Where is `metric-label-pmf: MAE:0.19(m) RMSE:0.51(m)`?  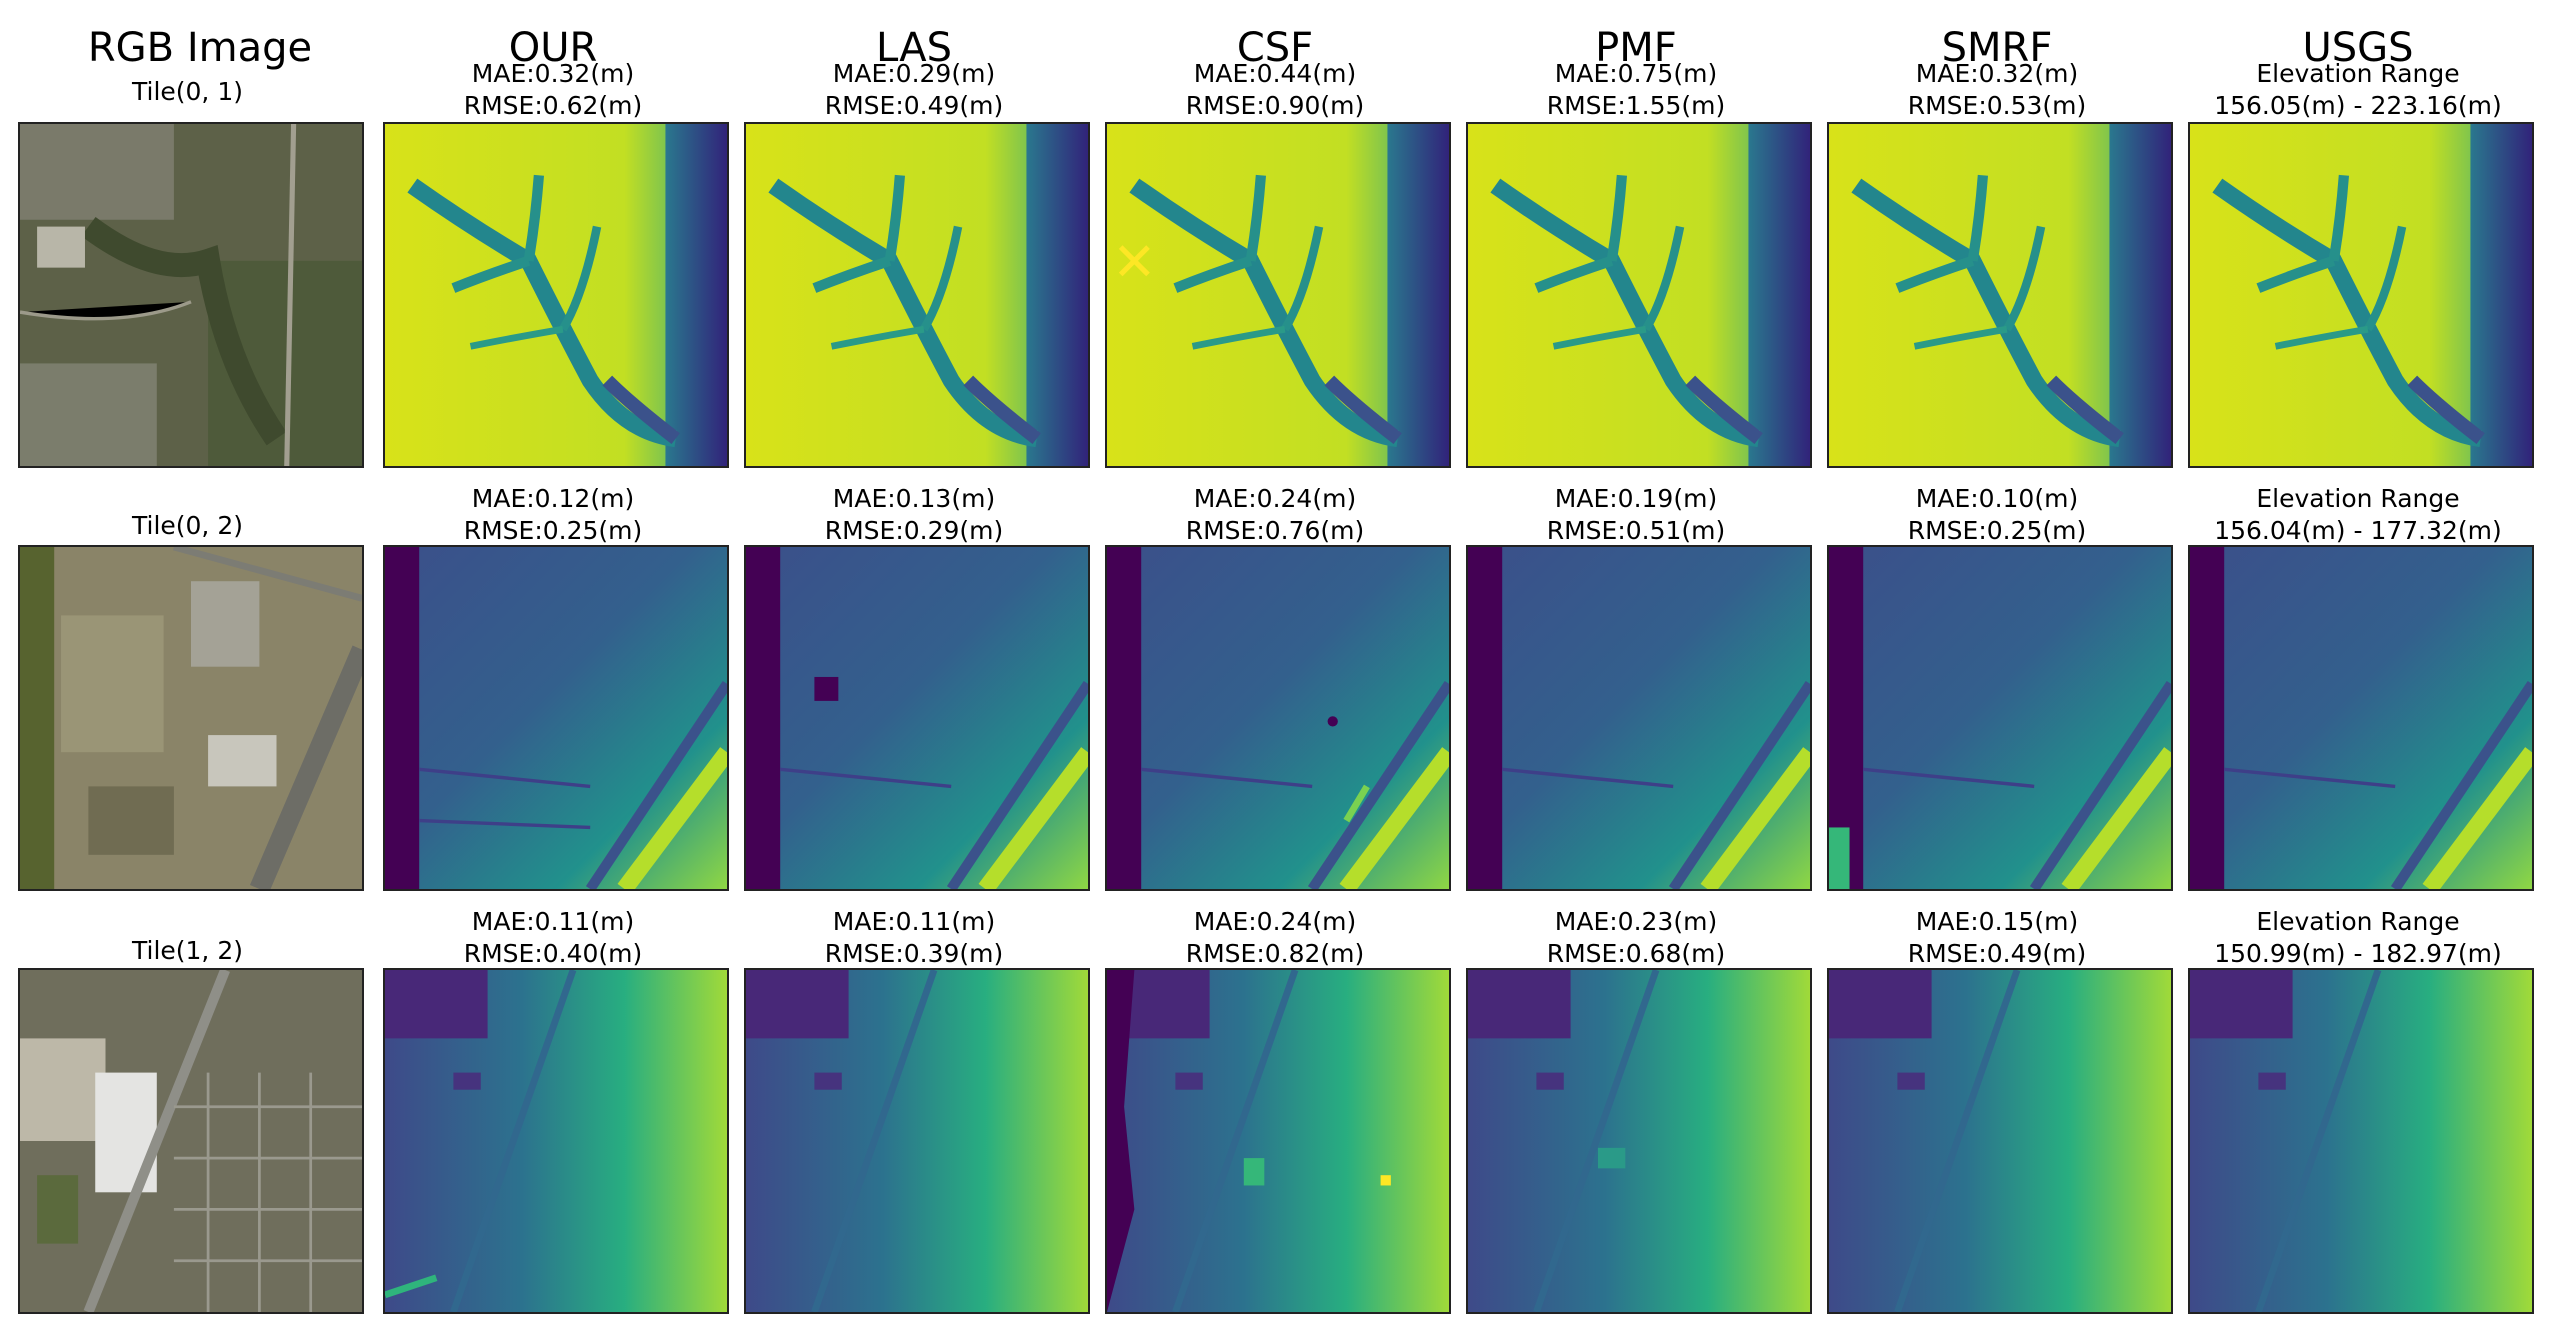 metric-label-pmf: MAE:0.19(m) RMSE:0.51(m) is located at coordinates (1636, 515).